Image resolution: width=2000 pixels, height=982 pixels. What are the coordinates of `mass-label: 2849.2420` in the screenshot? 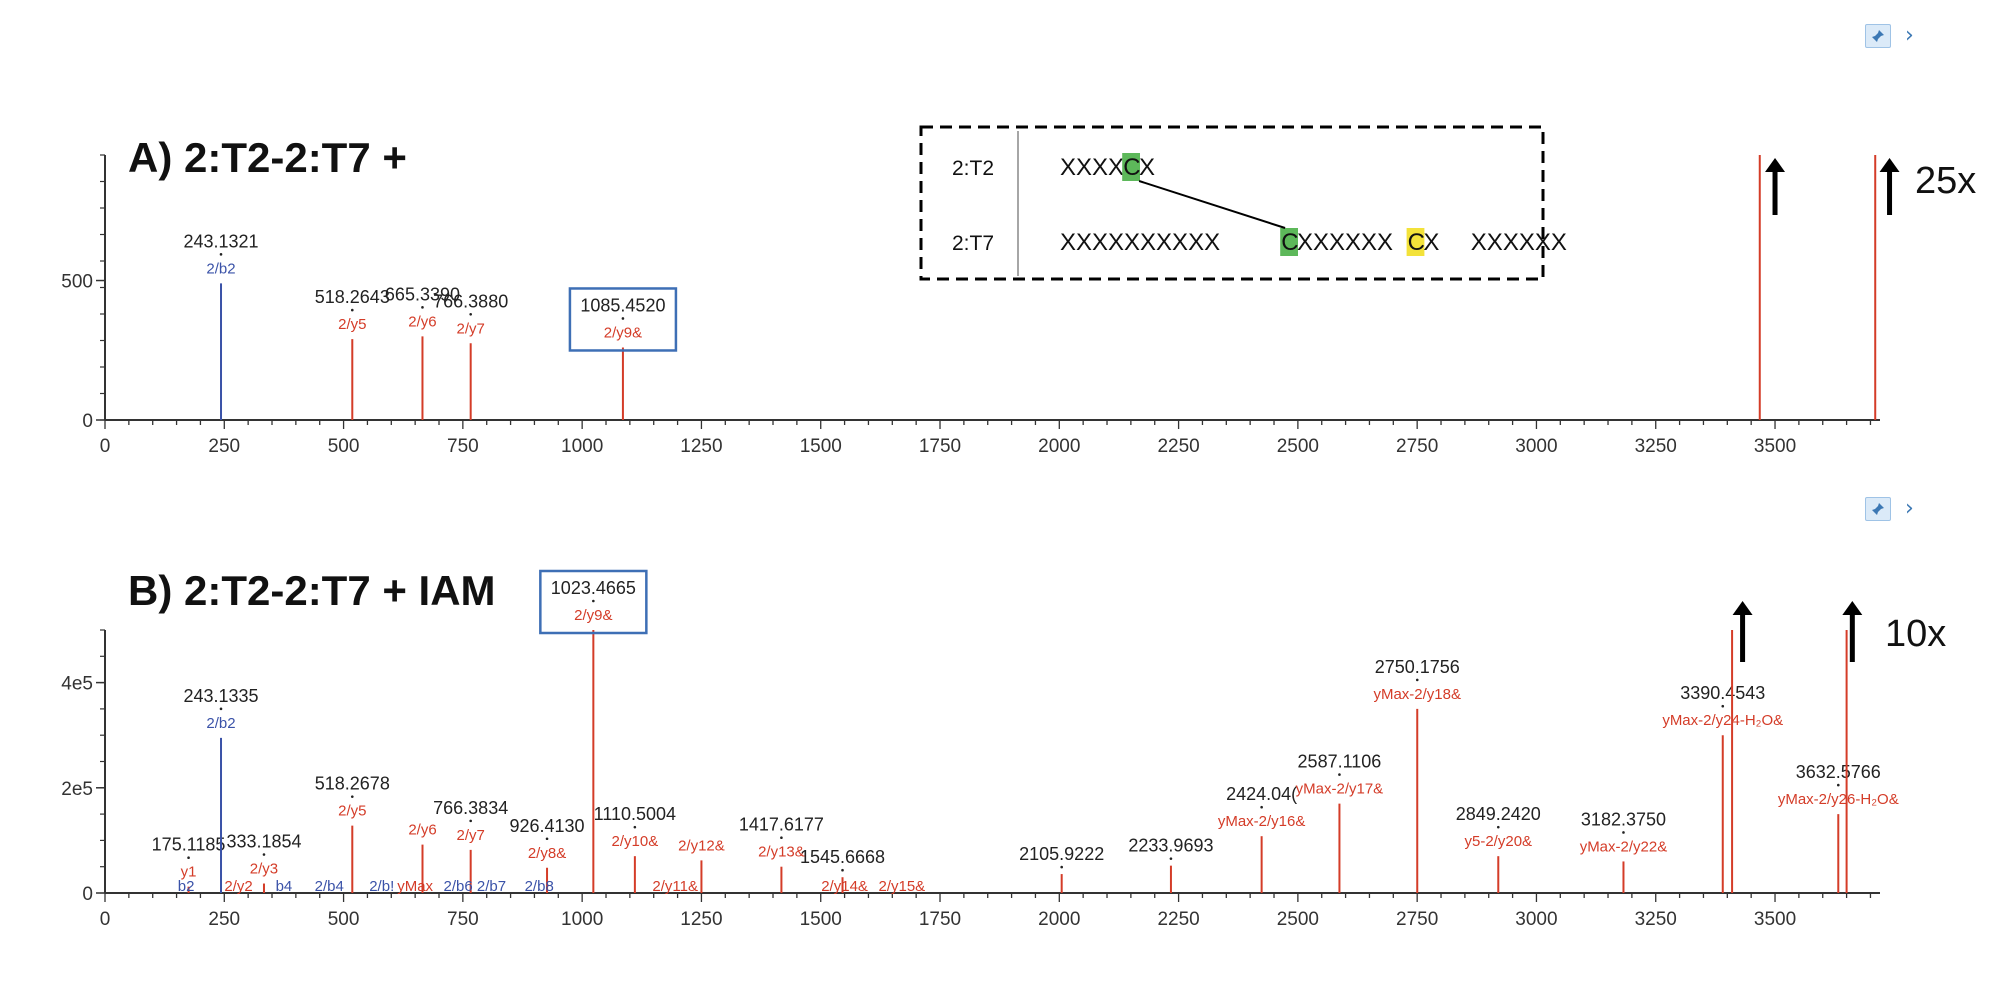 It's located at (1498, 814).